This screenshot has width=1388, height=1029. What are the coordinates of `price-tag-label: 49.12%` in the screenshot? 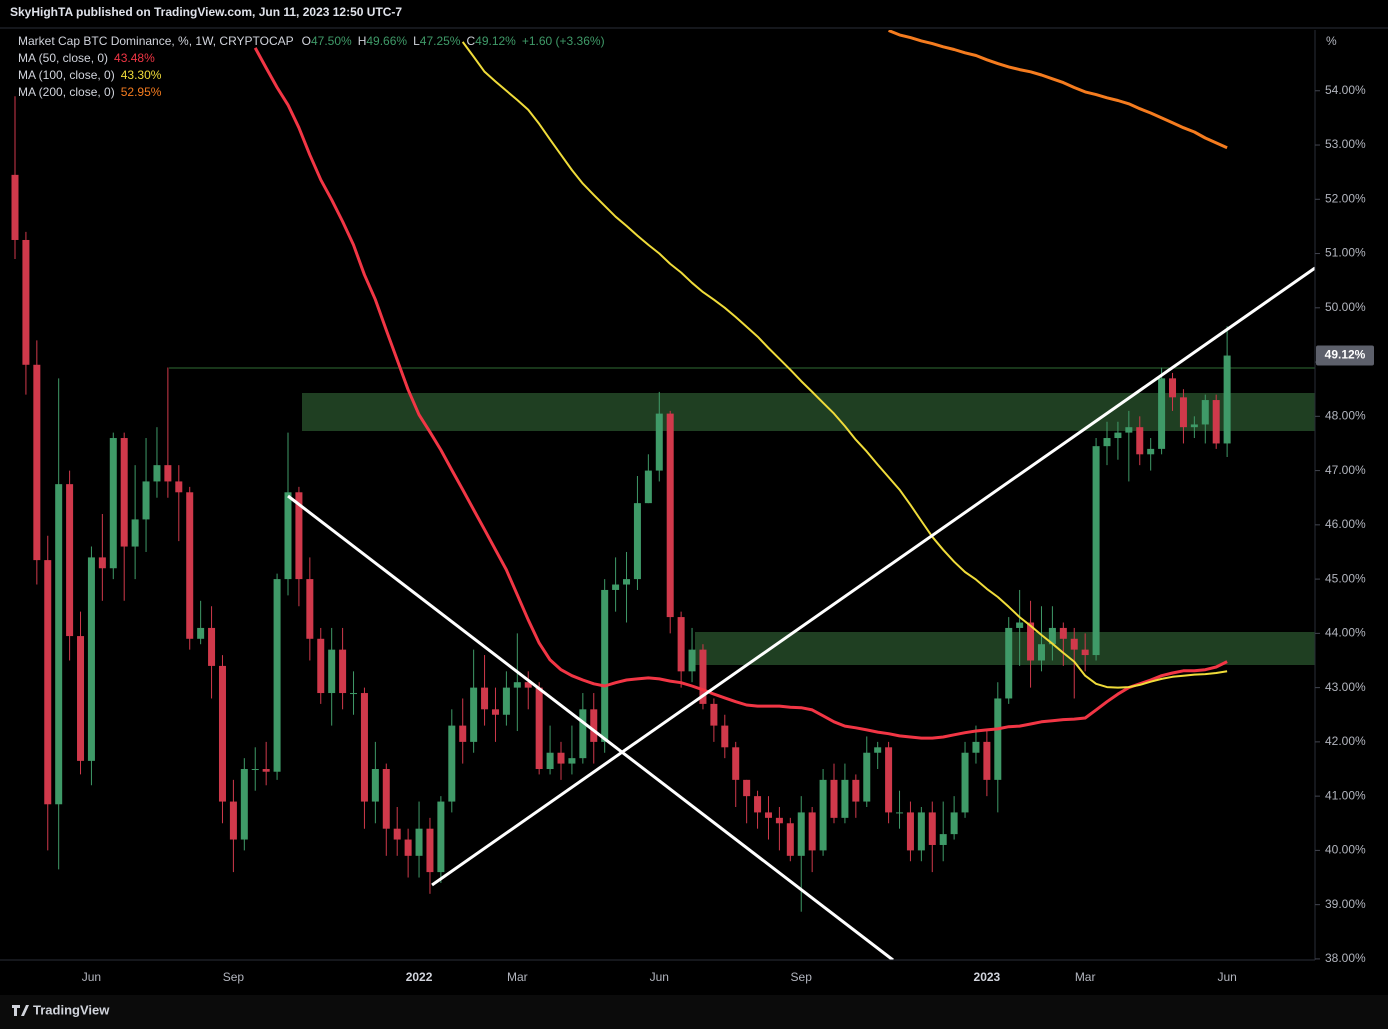 It's located at (1345, 355).